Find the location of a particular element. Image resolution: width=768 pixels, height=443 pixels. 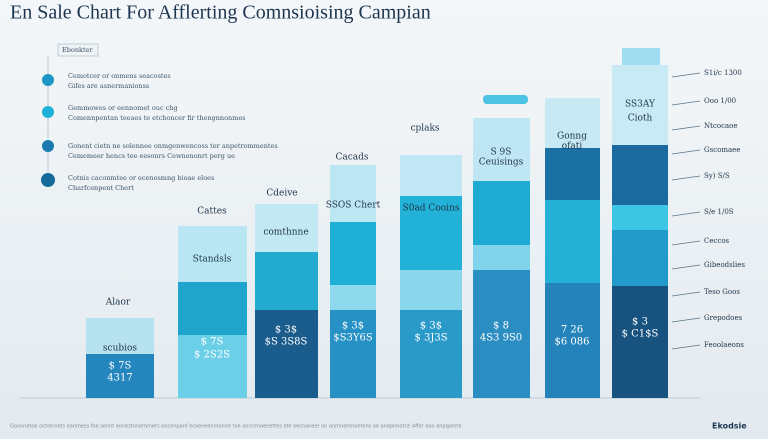

annotation: Ooo 1/00 is located at coordinates (720, 101).